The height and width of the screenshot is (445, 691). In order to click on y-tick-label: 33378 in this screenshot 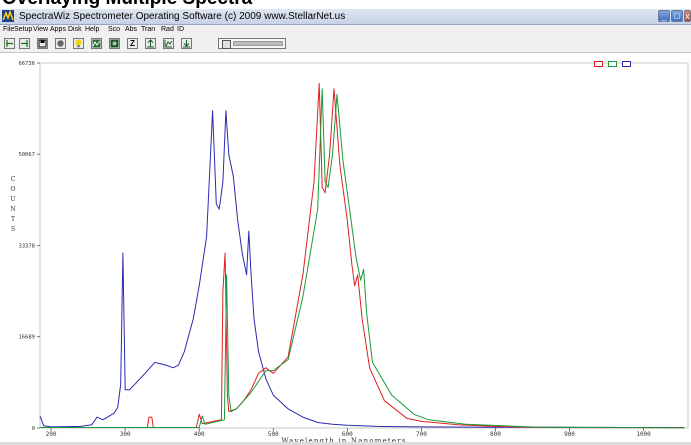, I will do `click(26, 246)`.